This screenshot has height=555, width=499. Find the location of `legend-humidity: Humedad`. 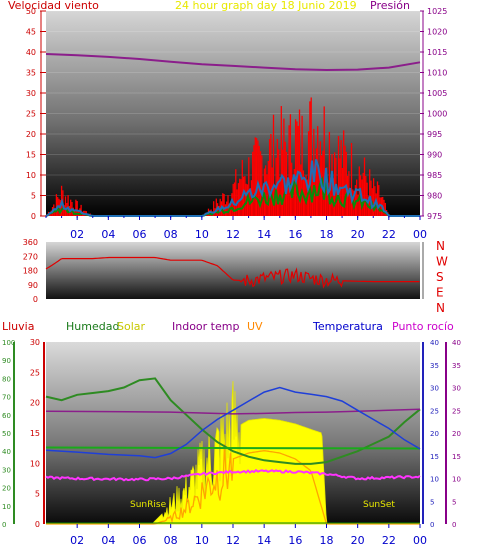

legend-humidity: Humedad is located at coordinates (92, 326).